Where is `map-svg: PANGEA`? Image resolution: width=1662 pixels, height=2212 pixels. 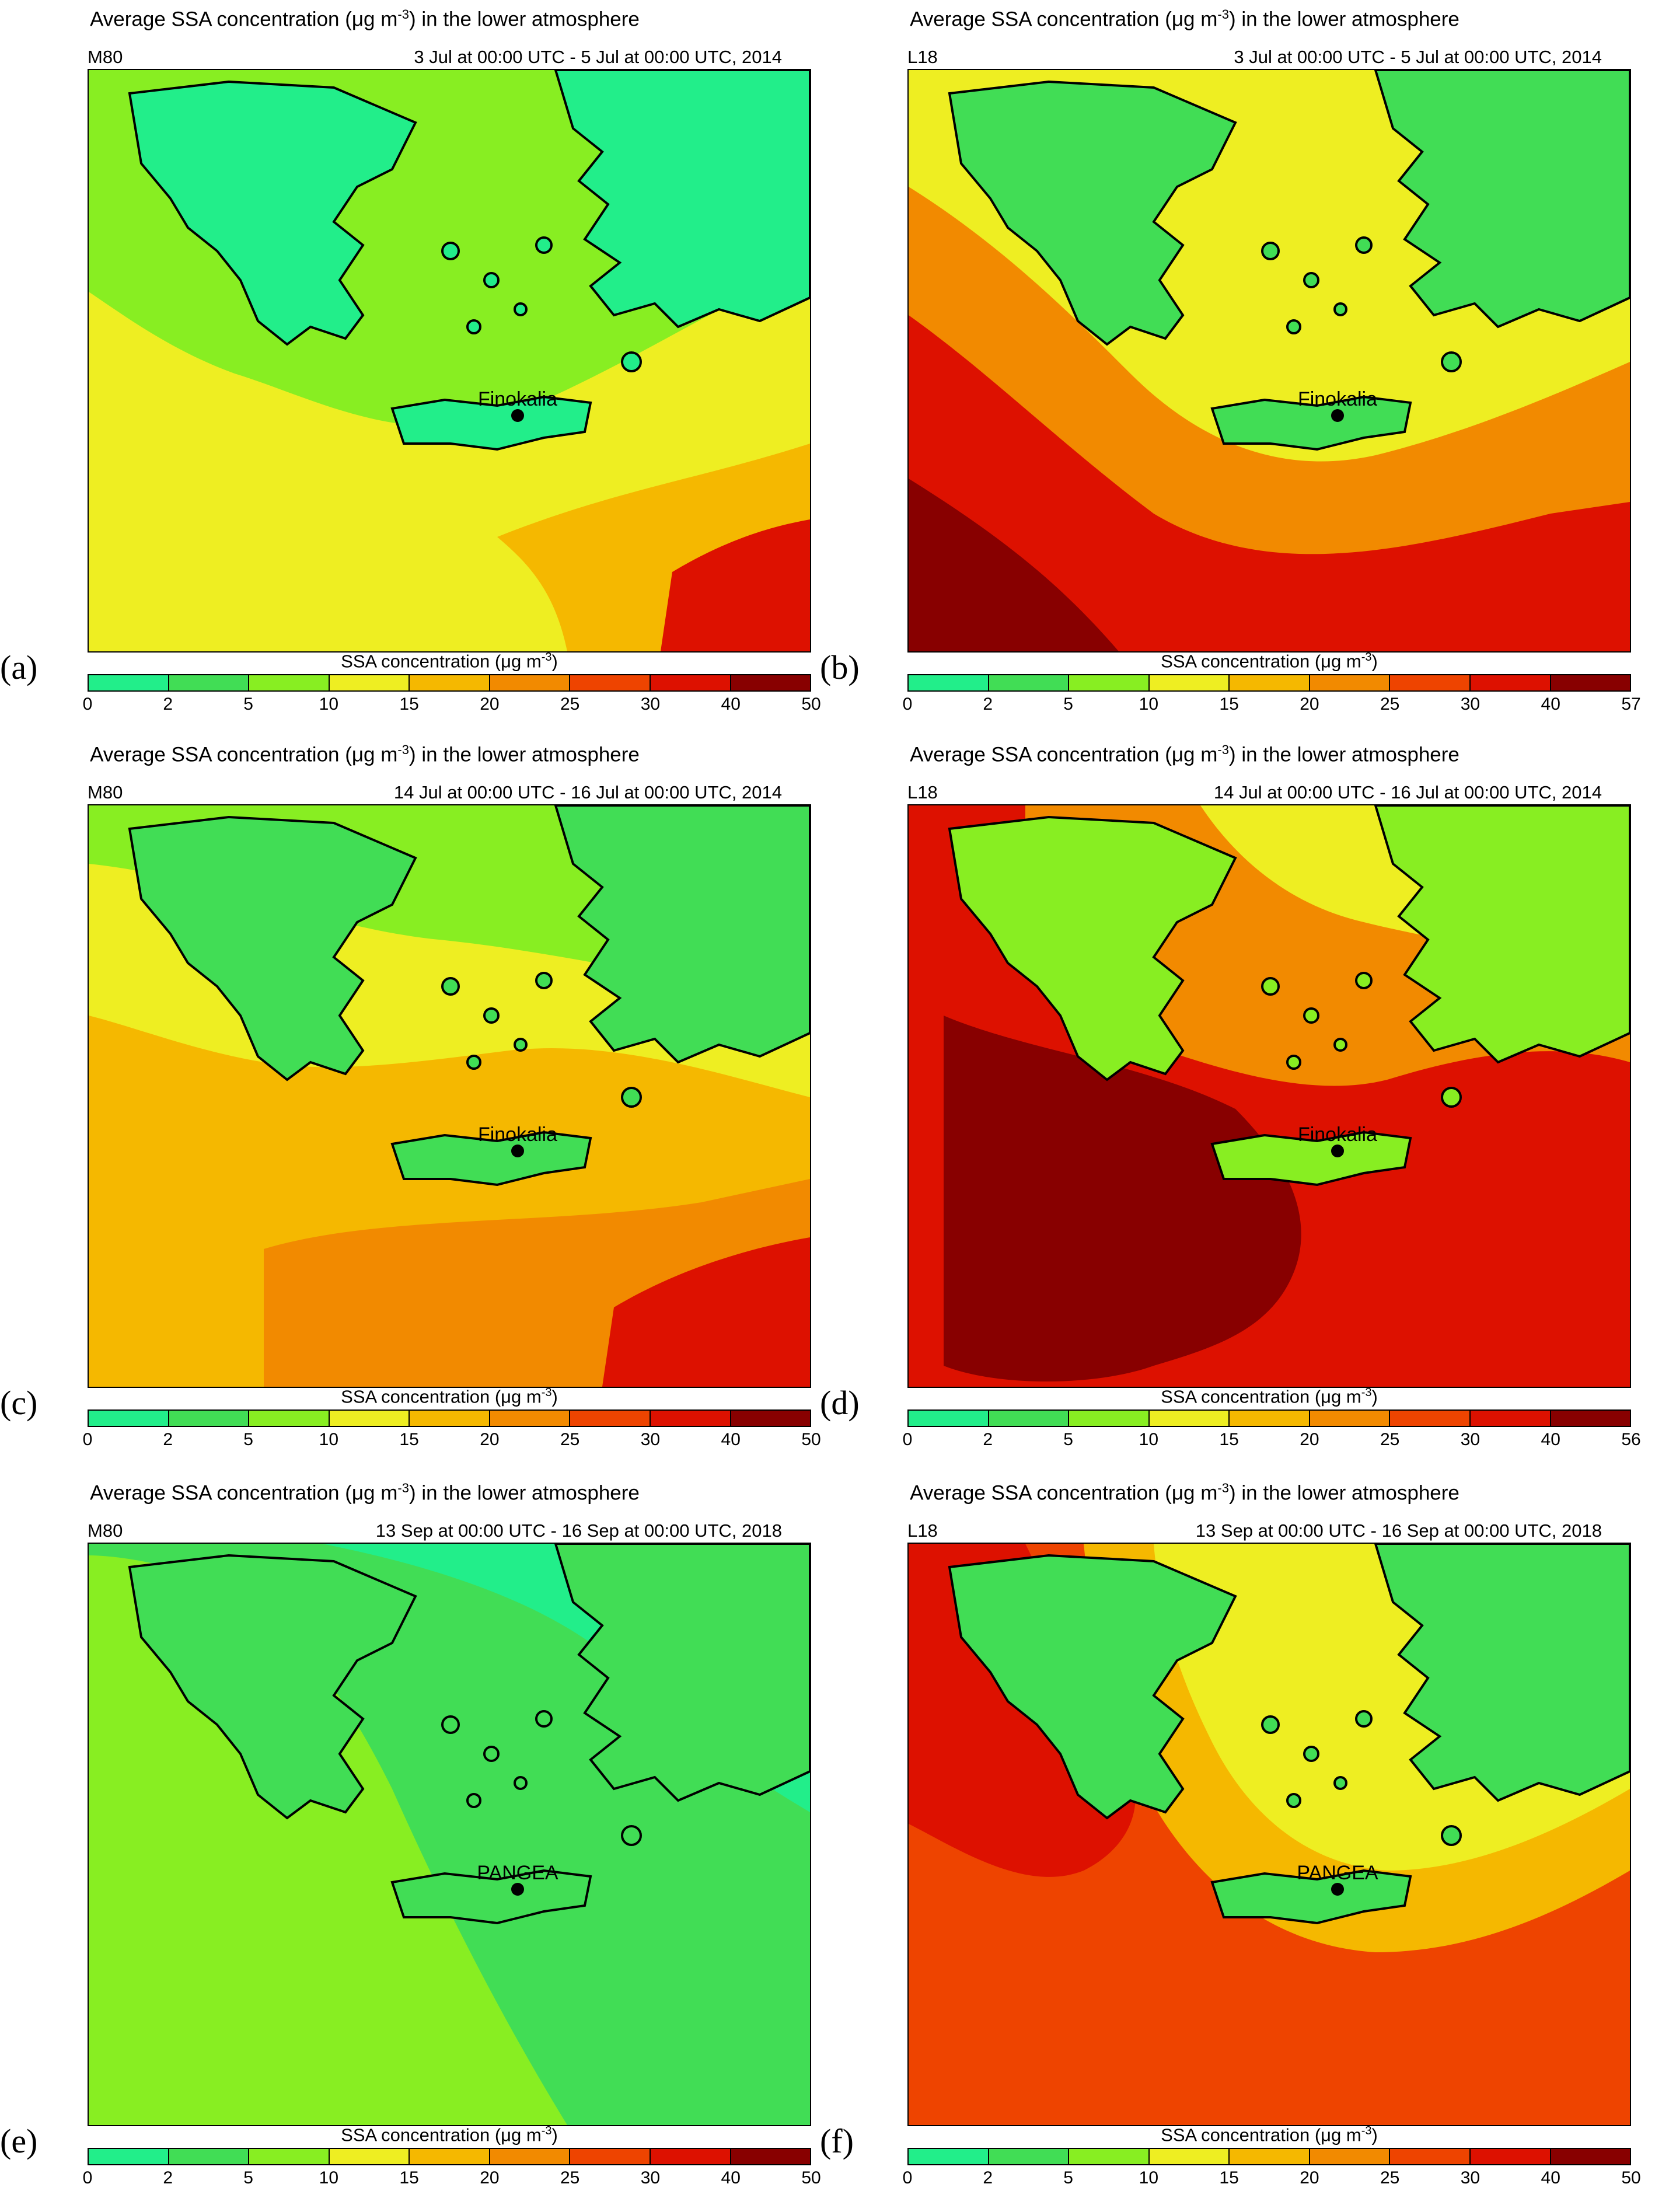 map-svg: PANGEA is located at coordinates (450, 1834).